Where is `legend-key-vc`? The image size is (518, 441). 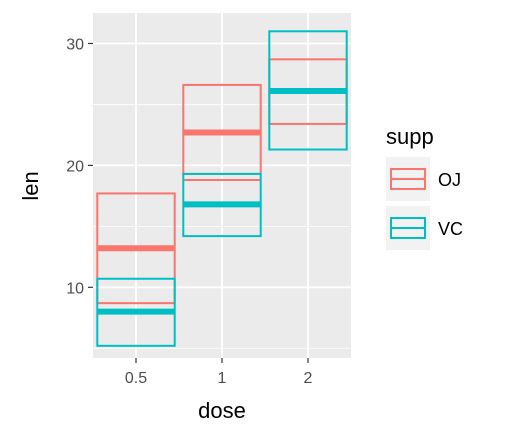 legend-key-vc is located at coordinates (408, 228).